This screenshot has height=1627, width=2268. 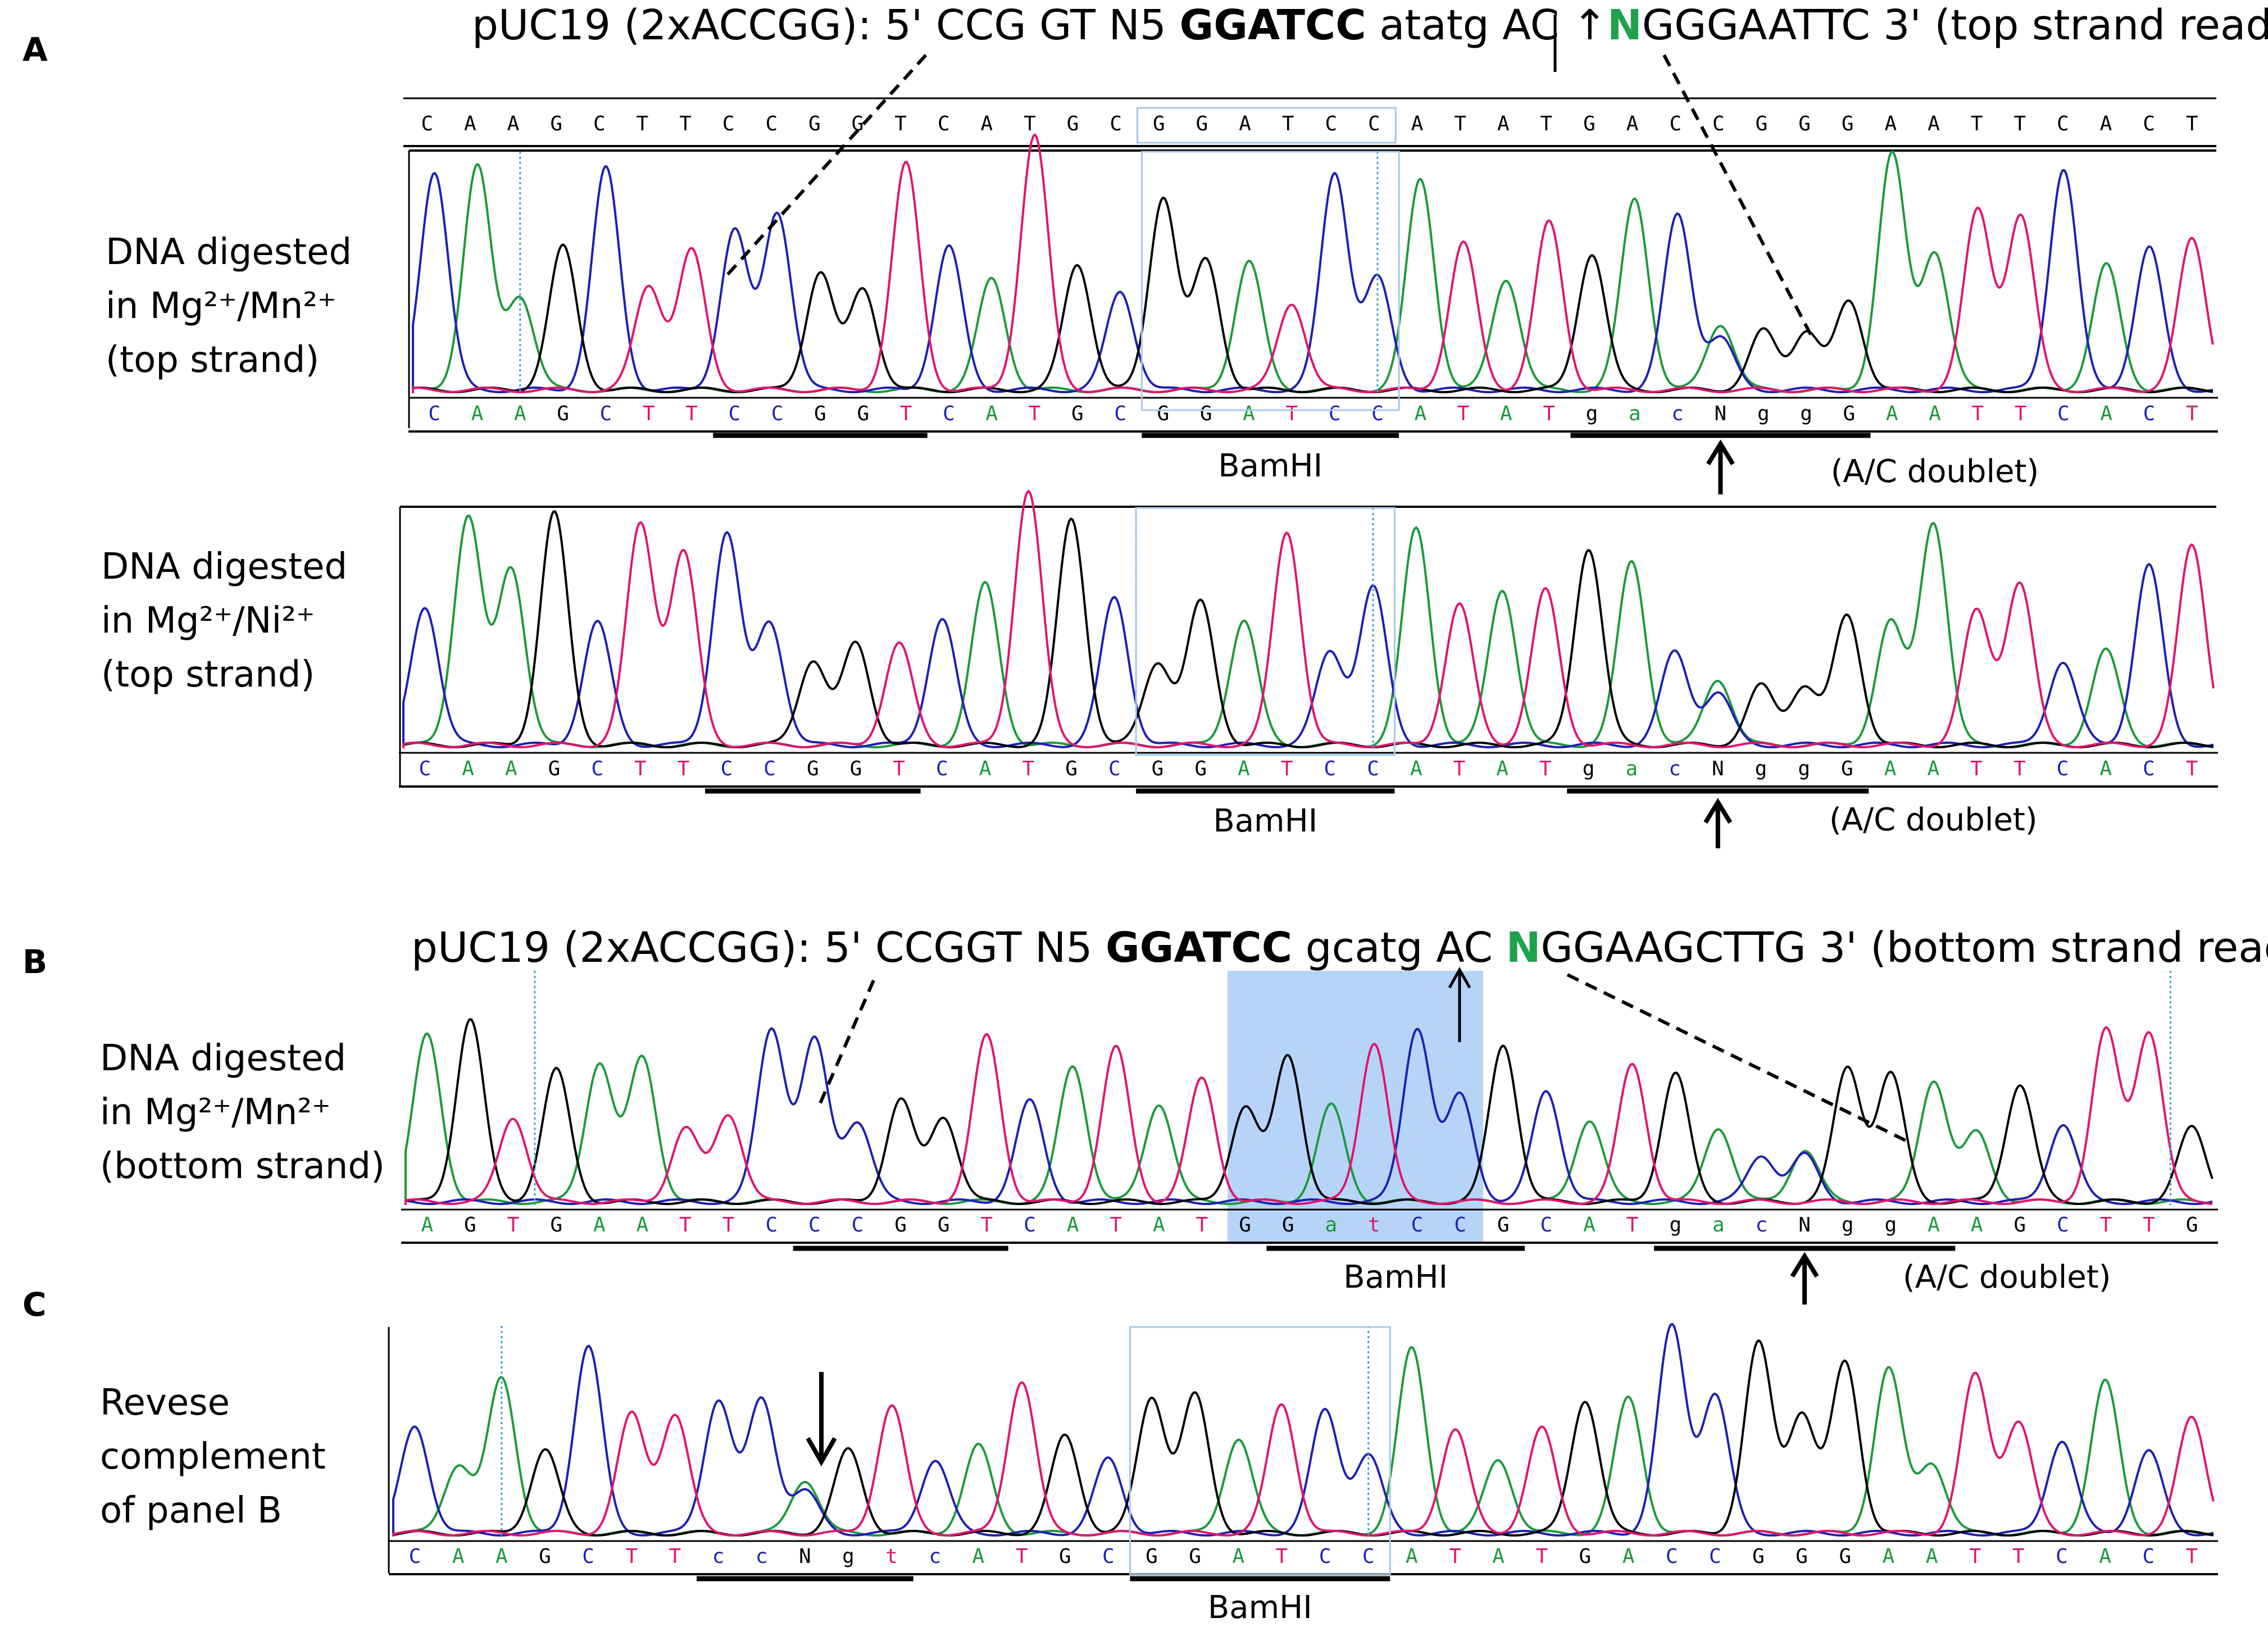 What do you see at coordinates (1270, 281) in the screenshot?
I see `bamhi-frame` at bounding box center [1270, 281].